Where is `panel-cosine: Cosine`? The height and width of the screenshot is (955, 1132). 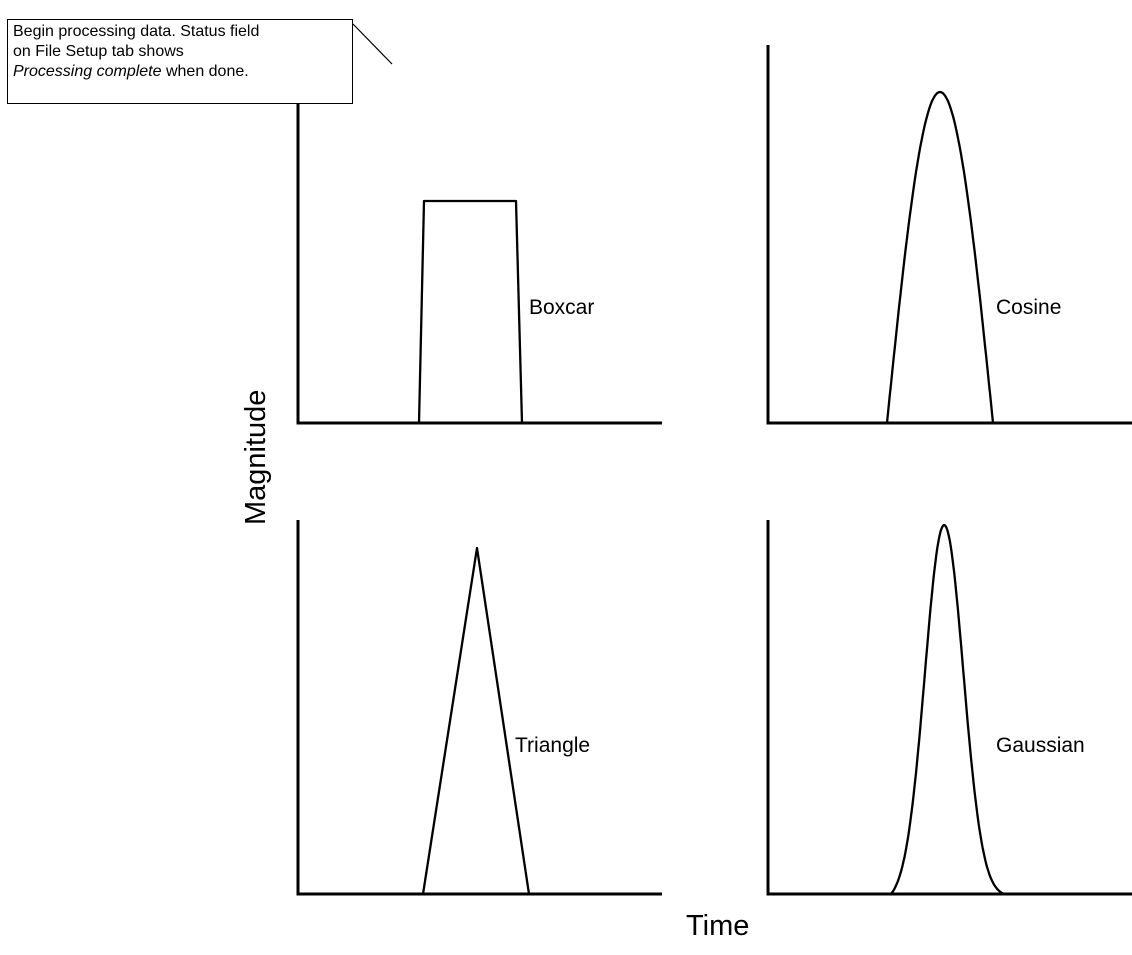 panel-cosine: Cosine is located at coordinates (949, 235).